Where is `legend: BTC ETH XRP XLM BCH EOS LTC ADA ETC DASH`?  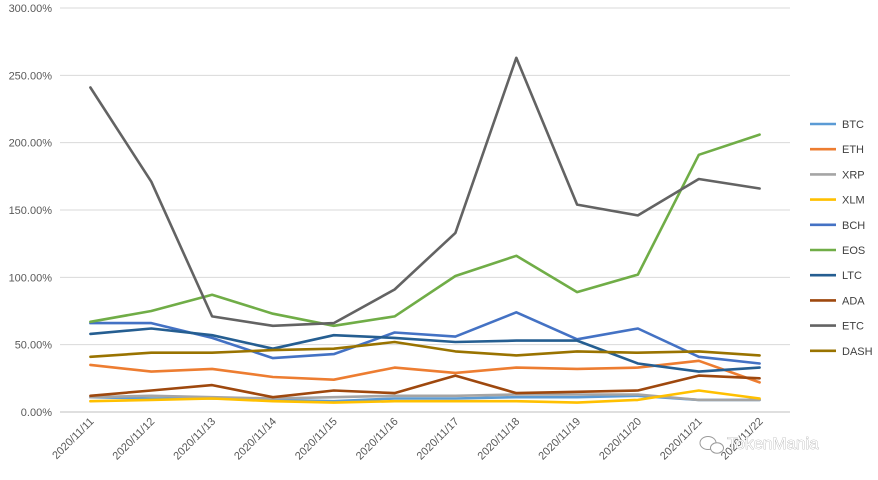 legend: BTC ETH XRP XLM BCH EOS LTC ADA ETC DASH is located at coordinates (841, 238).